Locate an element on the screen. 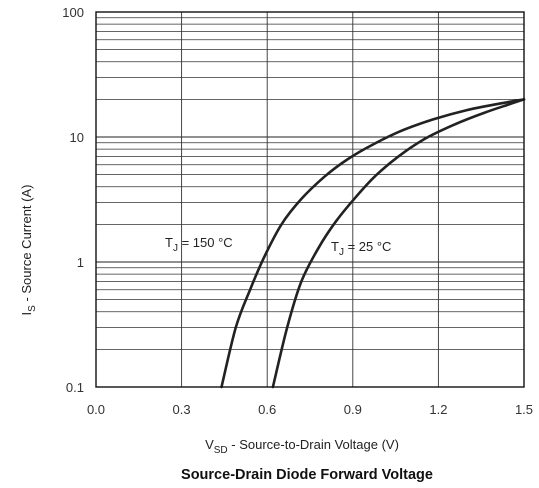  y-tick-label: 0.1 is located at coordinates (75, 387).